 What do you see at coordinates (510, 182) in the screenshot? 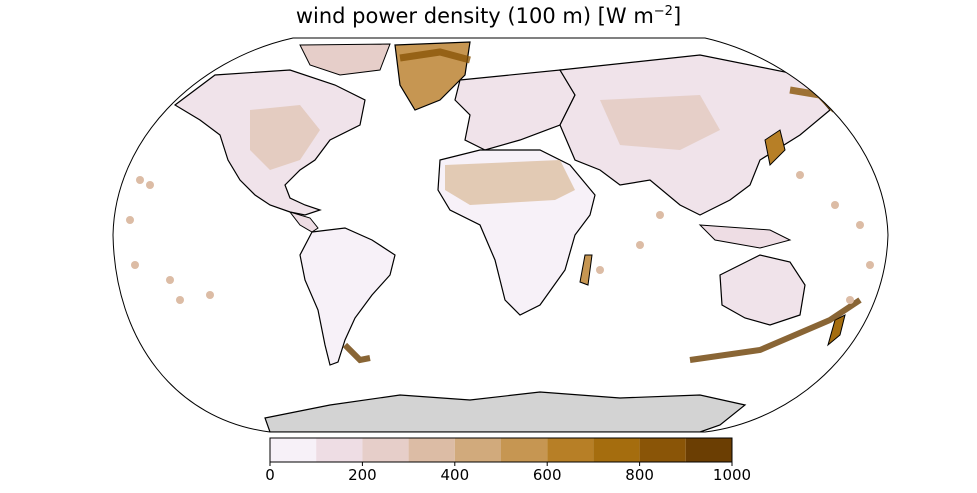
I see `sahara-region` at bounding box center [510, 182].